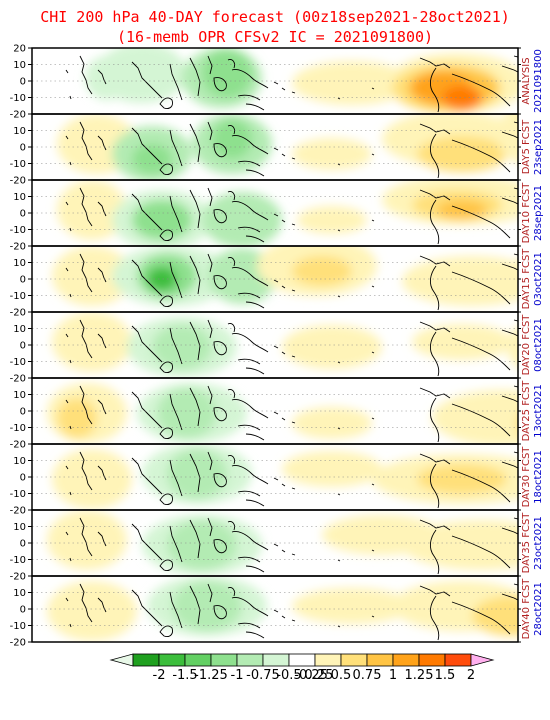  What do you see at coordinates (419, 675) in the screenshot?
I see `colorbar-label: 1.25` at bounding box center [419, 675].